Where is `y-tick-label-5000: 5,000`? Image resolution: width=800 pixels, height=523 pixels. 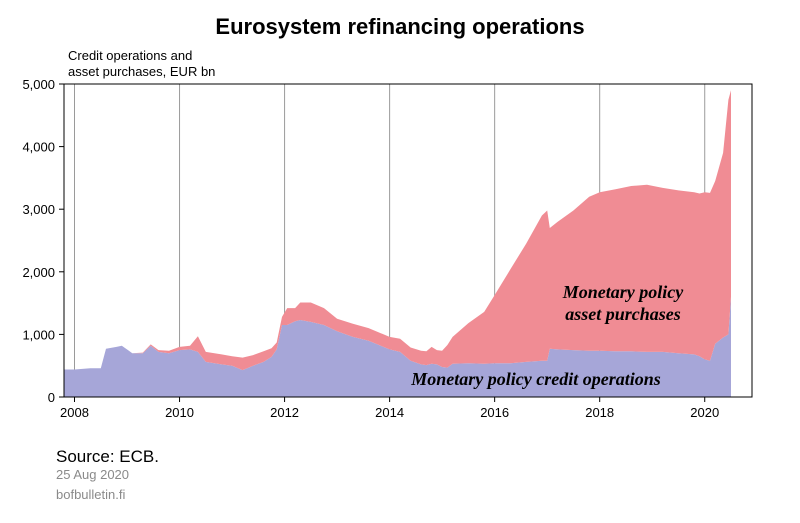 y-tick-label-5000: 5,000 is located at coordinates (38, 84).